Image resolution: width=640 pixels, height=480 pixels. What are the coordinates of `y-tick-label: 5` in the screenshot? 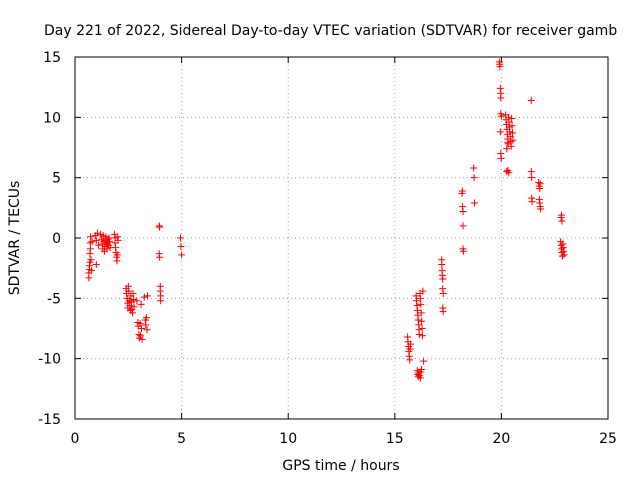 It's located at (56, 179).